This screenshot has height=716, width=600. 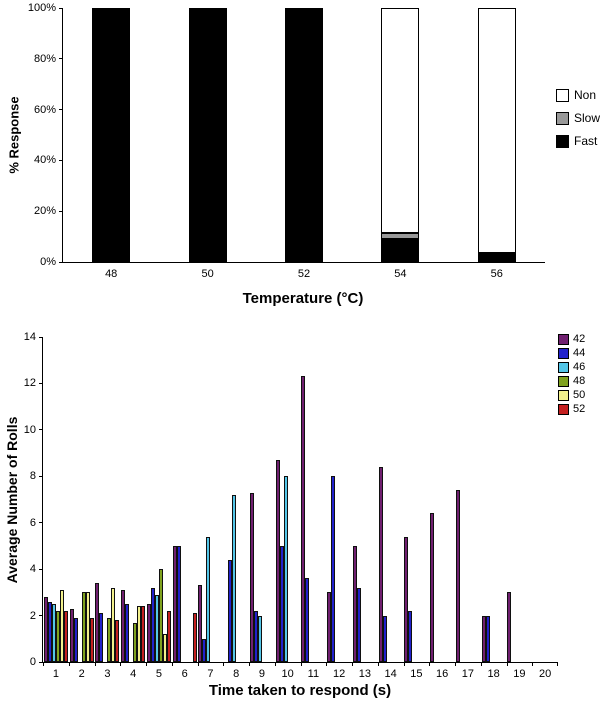 I want to click on legend-label: 48, so click(x=579, y=381).